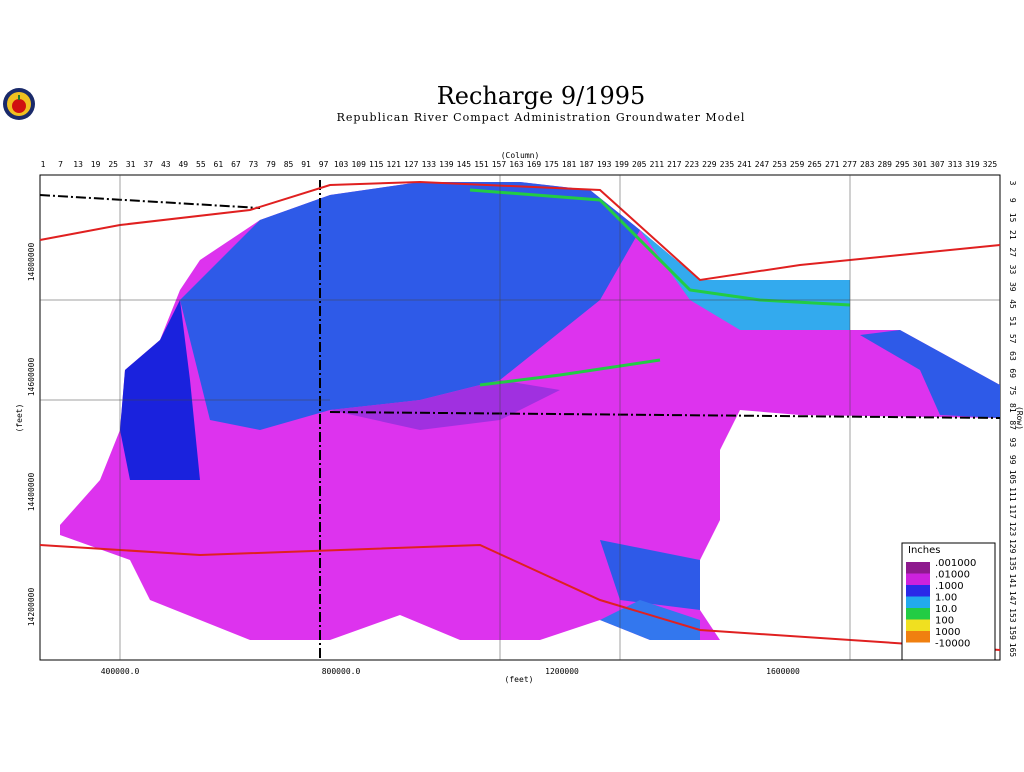 This screenshot has height=772, width=1024. Describe the element at coordinates (1012, 200) in the screenshot. I see `row-label: 9` at that location.